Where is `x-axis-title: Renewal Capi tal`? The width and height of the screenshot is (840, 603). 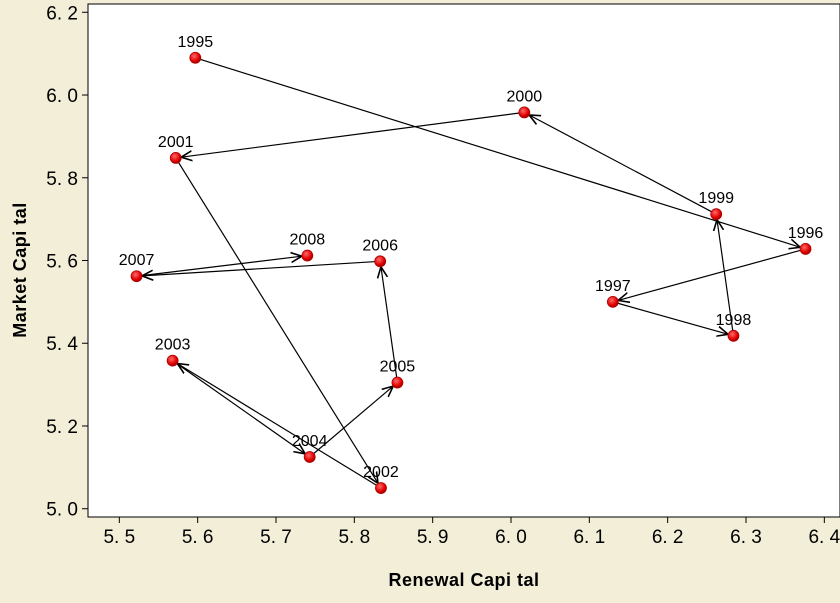
x-axis-title: Renewal Capi tal is located at coordinates (463, 580).